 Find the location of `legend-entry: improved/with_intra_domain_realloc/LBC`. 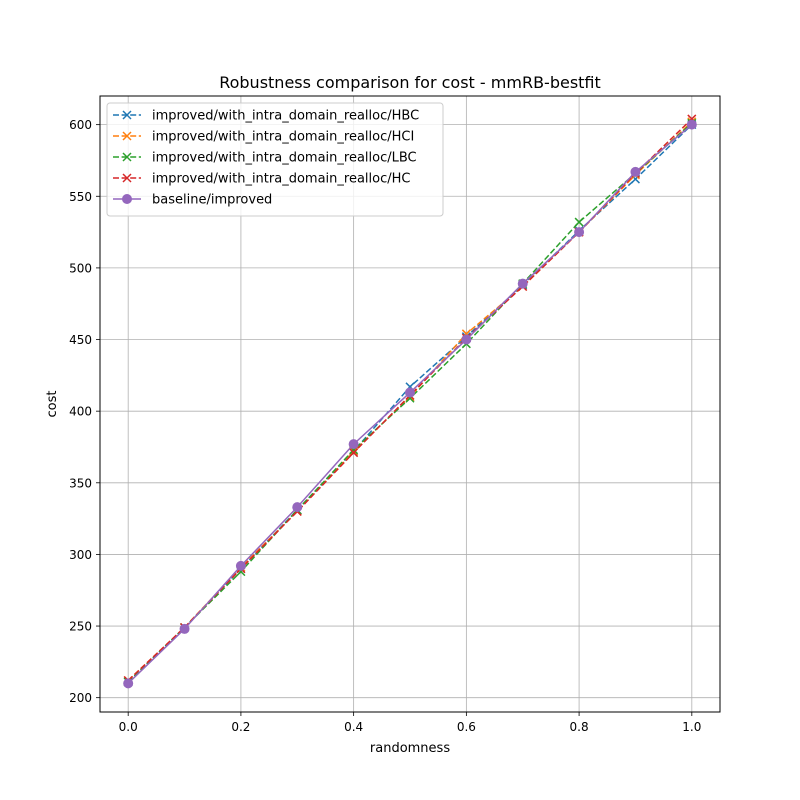

legend-entry: improved/with_intra_domain_realloc/LBC is located at coordinates (265, 158).